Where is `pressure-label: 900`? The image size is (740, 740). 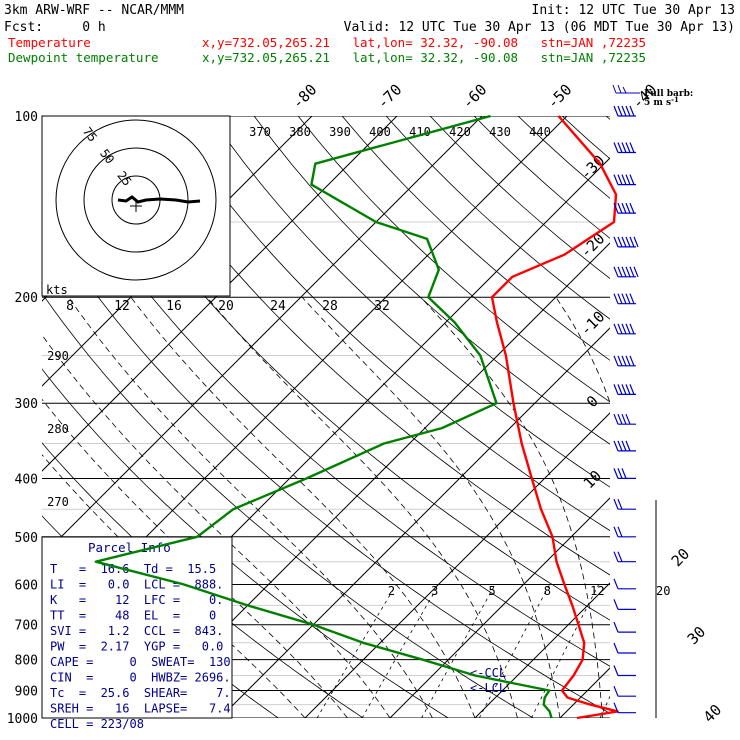
pressure-label: 900 is located at coordinates (26, 692).